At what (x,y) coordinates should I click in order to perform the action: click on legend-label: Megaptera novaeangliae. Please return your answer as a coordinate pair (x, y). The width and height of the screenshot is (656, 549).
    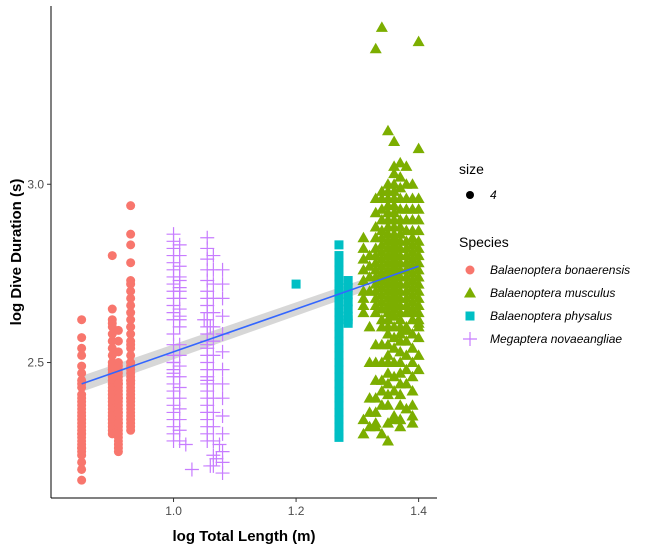
    Looking at the image, I should click on (556, 339).